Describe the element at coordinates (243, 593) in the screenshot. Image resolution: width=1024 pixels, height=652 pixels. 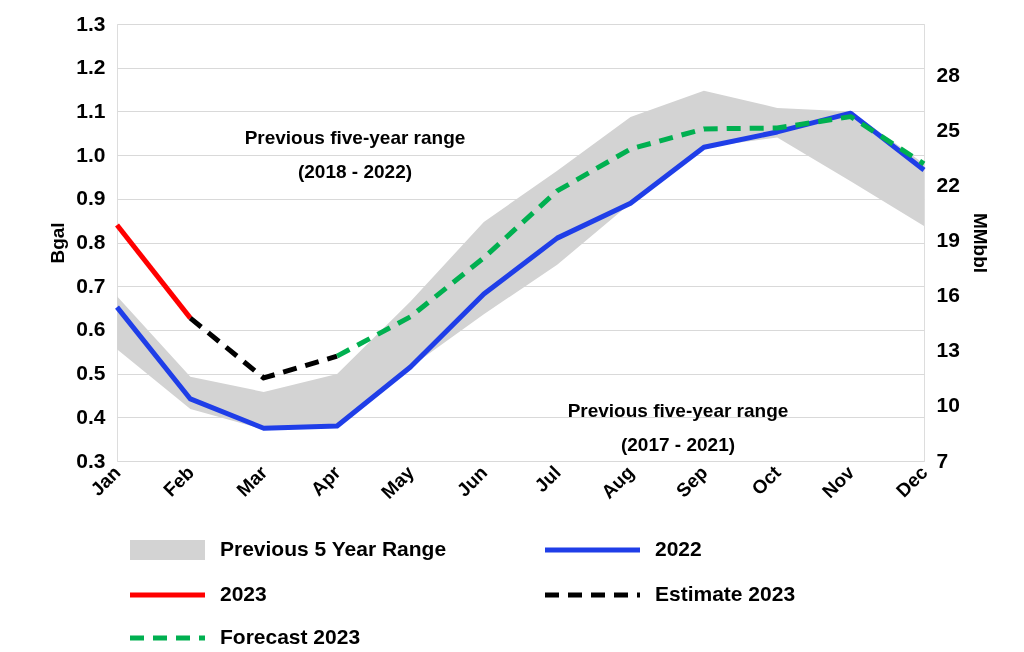
I see `legend-label: 2023` at that location.